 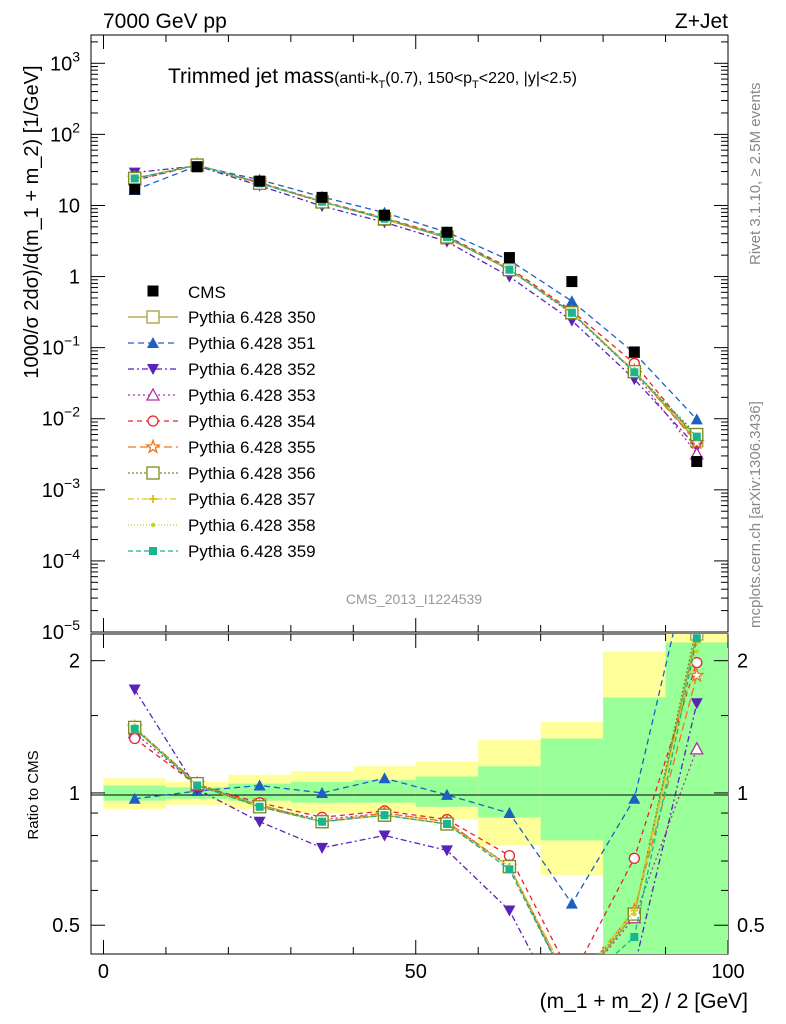 I want to click on y-tick-label: 10⁻³, so click(x=61, y=488).